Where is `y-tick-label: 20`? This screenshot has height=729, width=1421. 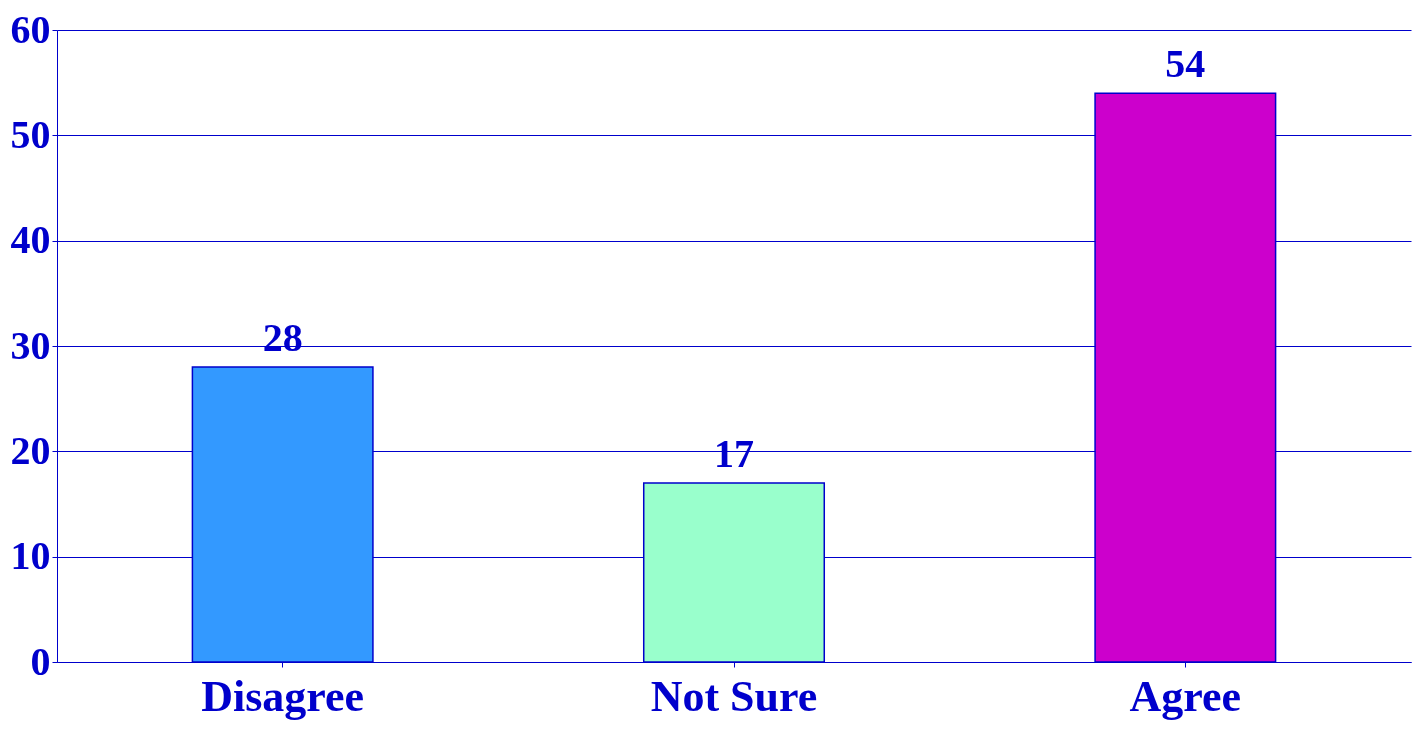 y-tick-label: 20 is located at coordinates (30, 450).